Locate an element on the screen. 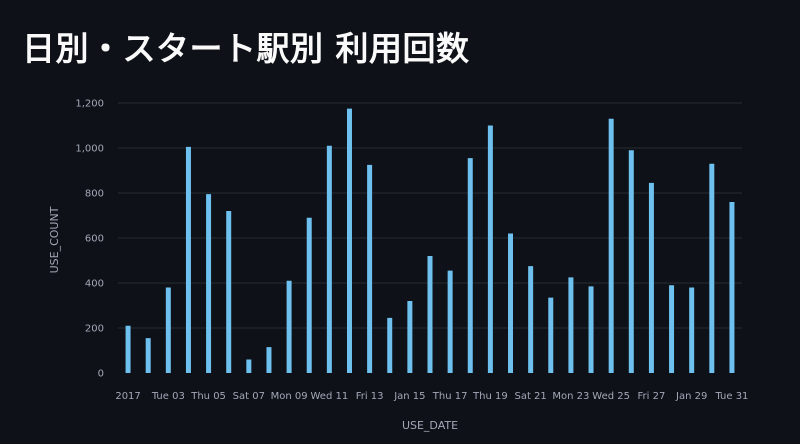 The height and width of the screenshot is (444, 800). x-tick-label: Jan 29 is located at coordinates (691, 396).